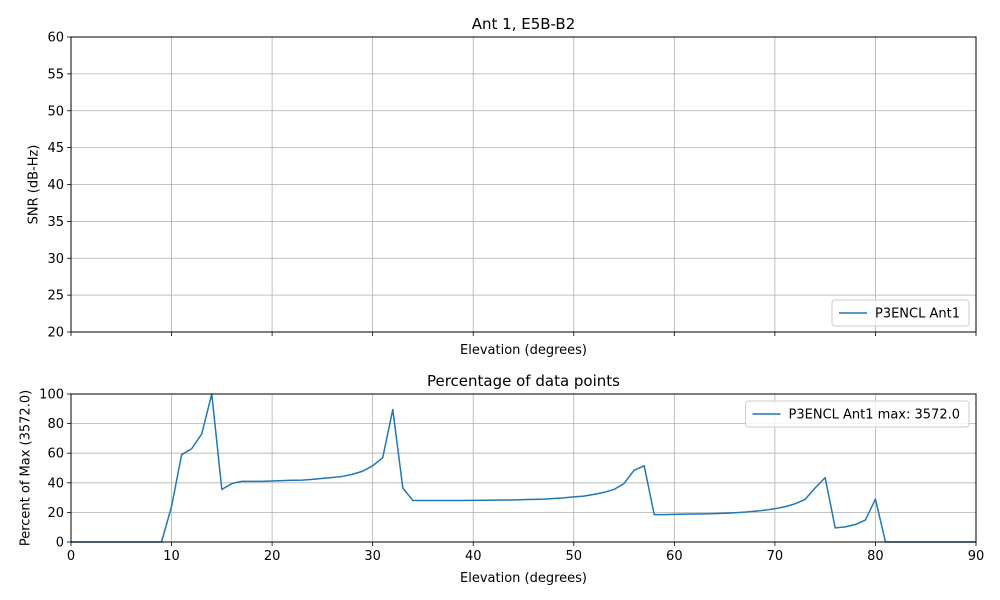 This screenshot has width=1000, height=600. Describe the element at coordinates (523, 334) in the screenshot. I see `snr-x-ticks` at that location.